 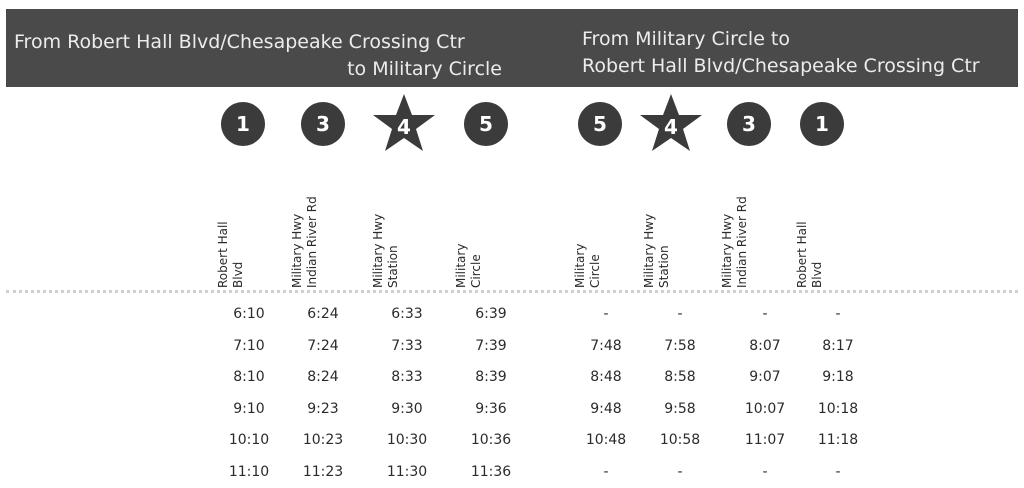 I want to click on header-inbound-line2: Robert Hall Blvd/Chesapeake Crossing Ctr, so click(x=781, y=66).